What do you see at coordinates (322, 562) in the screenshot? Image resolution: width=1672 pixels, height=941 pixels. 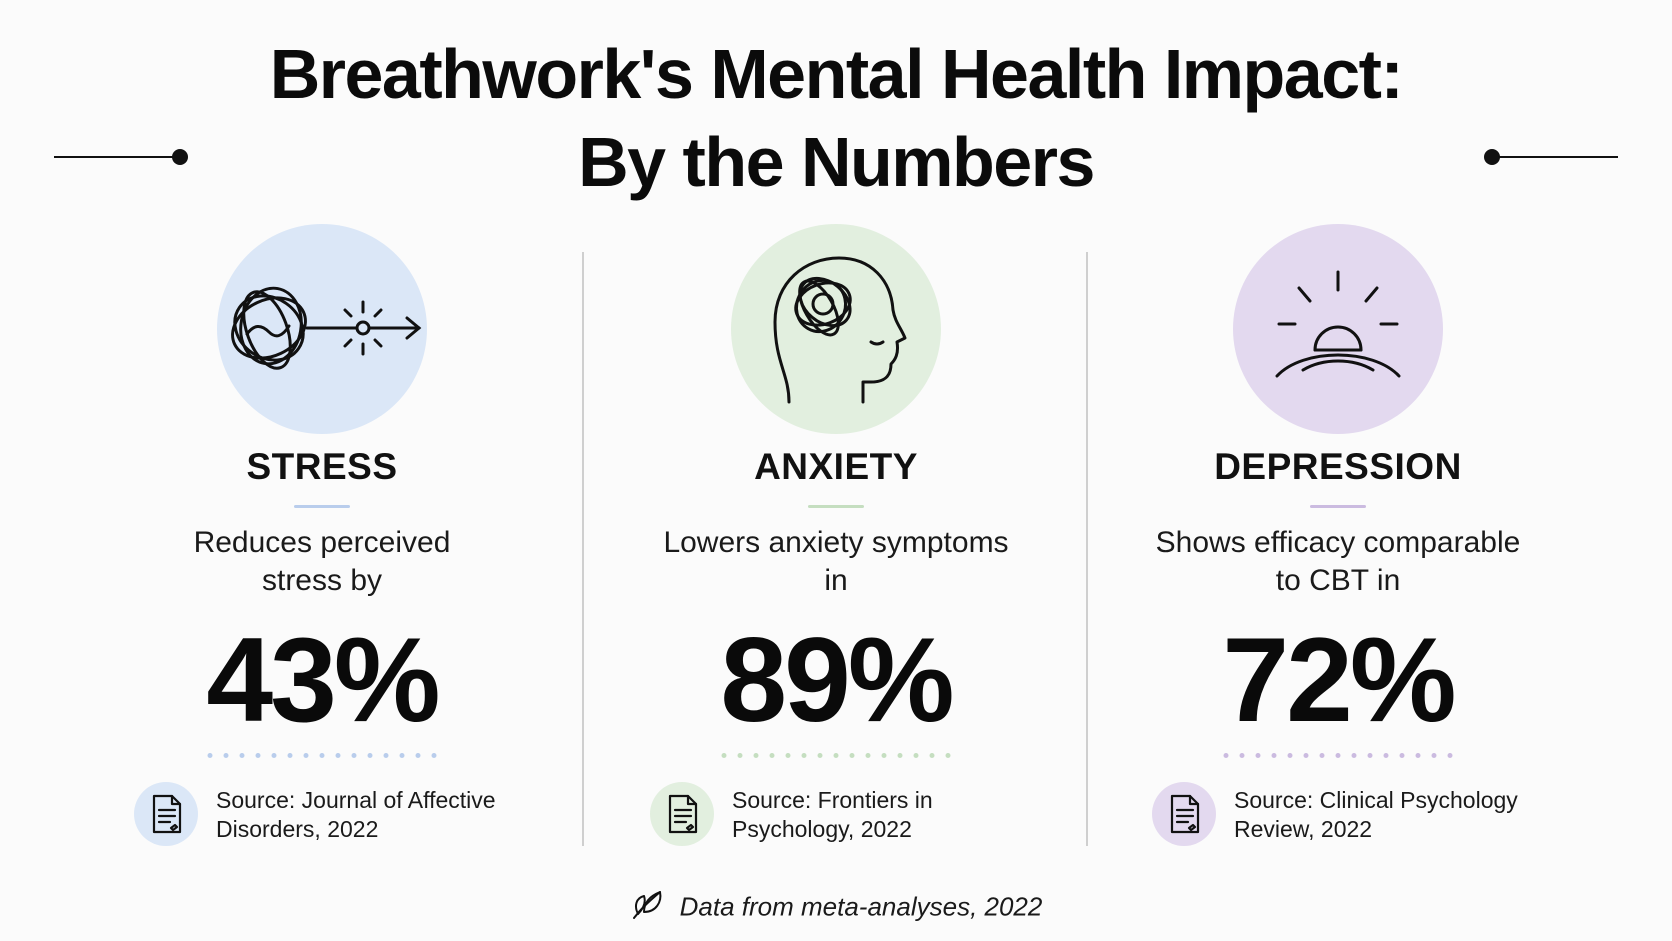 I see `stat-description: Reduces perceived stress by` at bounding box center [322, 562].